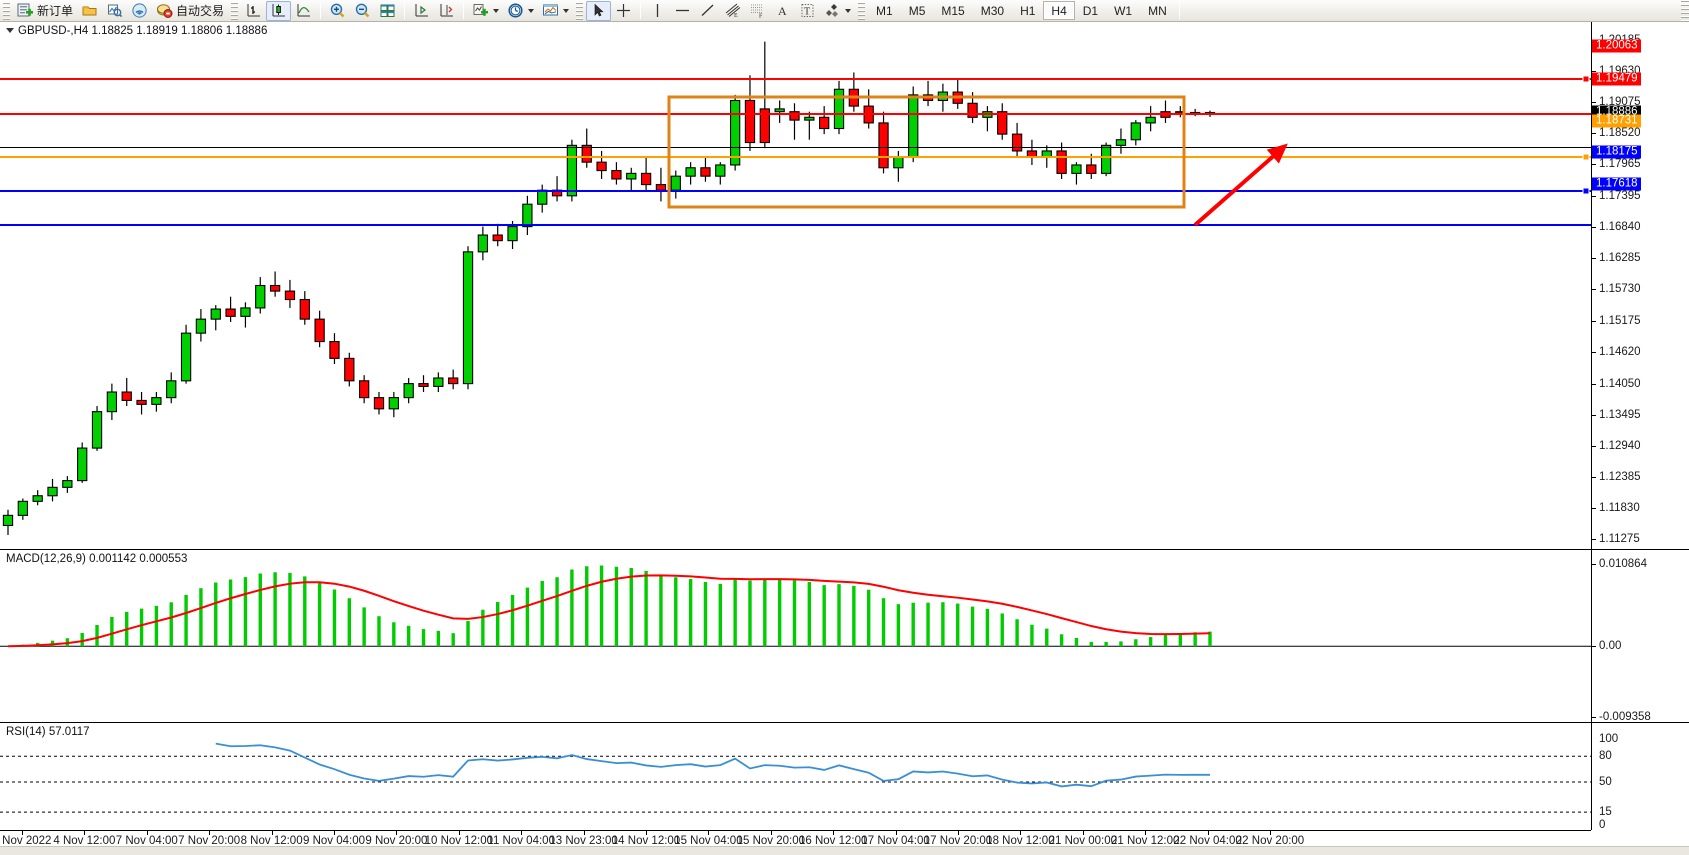 This screenshot has width=1689, height=855. Describe the element at coordinates (1616, 121) in the screenshot. I see `price-tag-pivot-line: 1.18731` at that location.